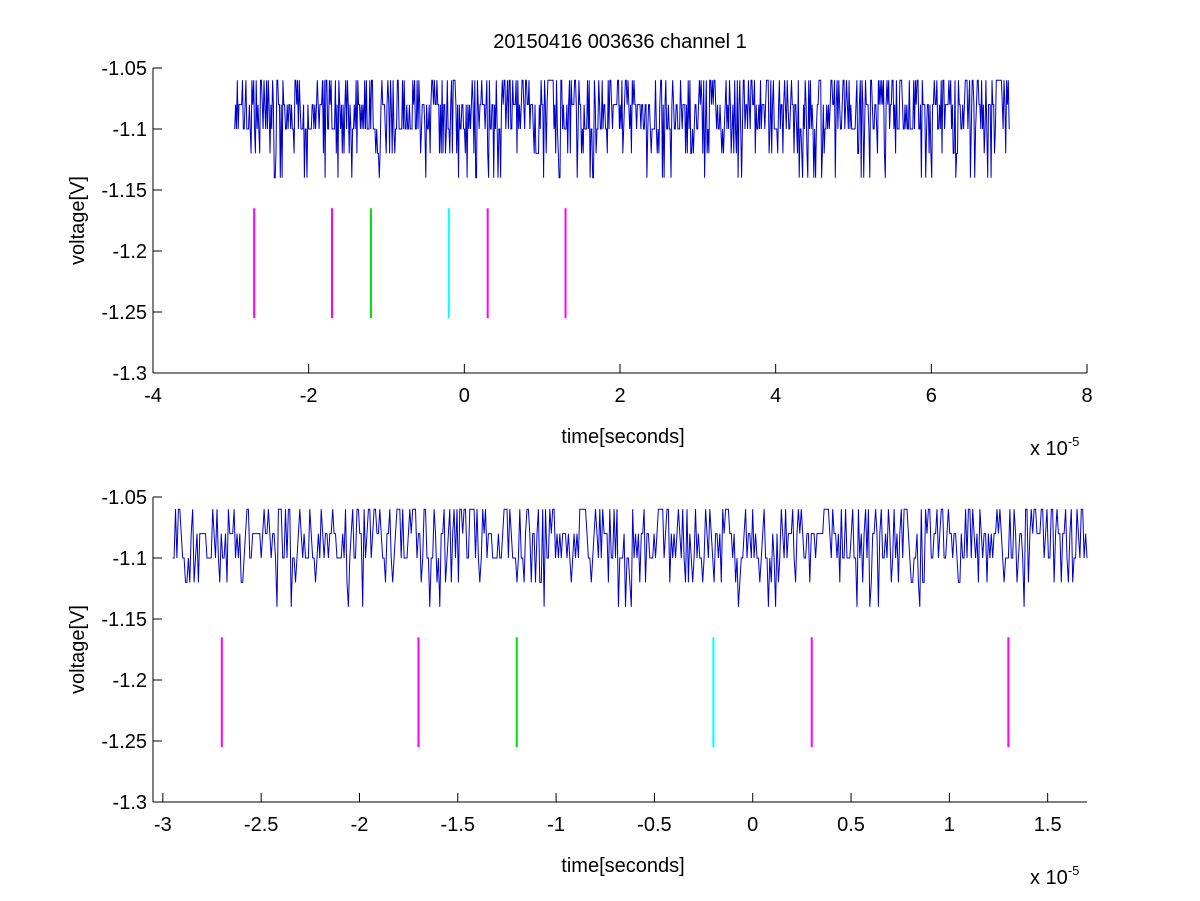 Image resolution: width=1200 pixels, height=901 pixels. What do you see at coordinates (622, 437) in the screenshot?
I see `top-x-axis-label: time[seconds]` at bounding box center [622, 437].